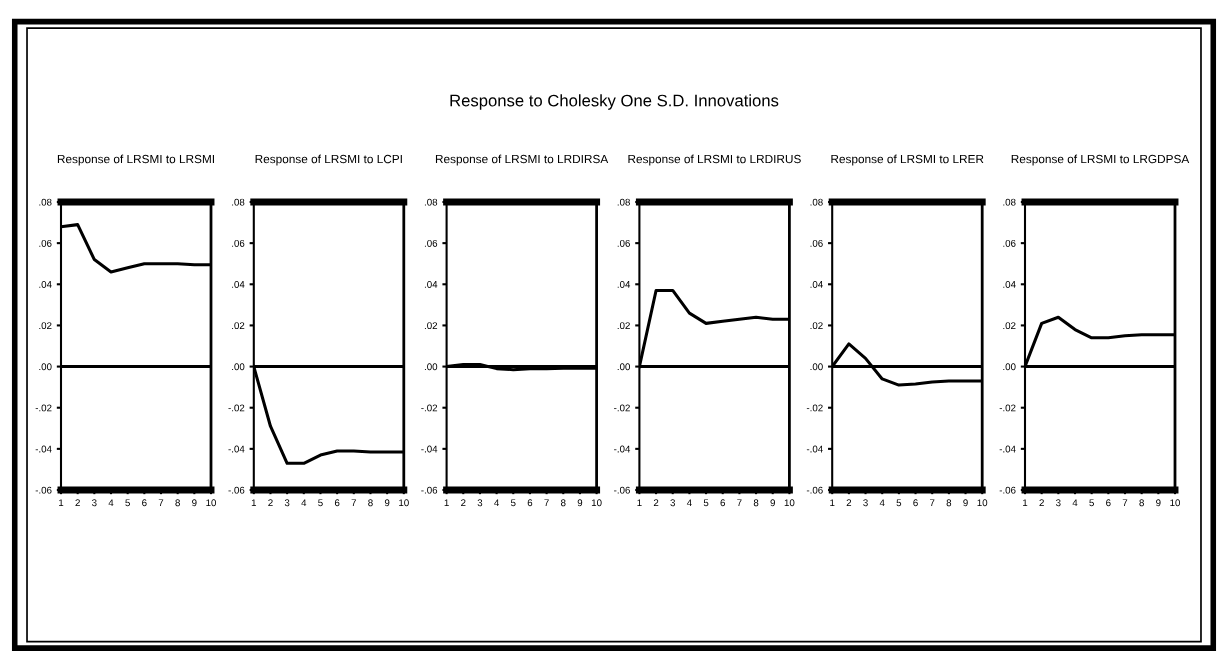  I want to click on chart-title: Response of LRSMI to LRDIRUS, so click(714, 160).